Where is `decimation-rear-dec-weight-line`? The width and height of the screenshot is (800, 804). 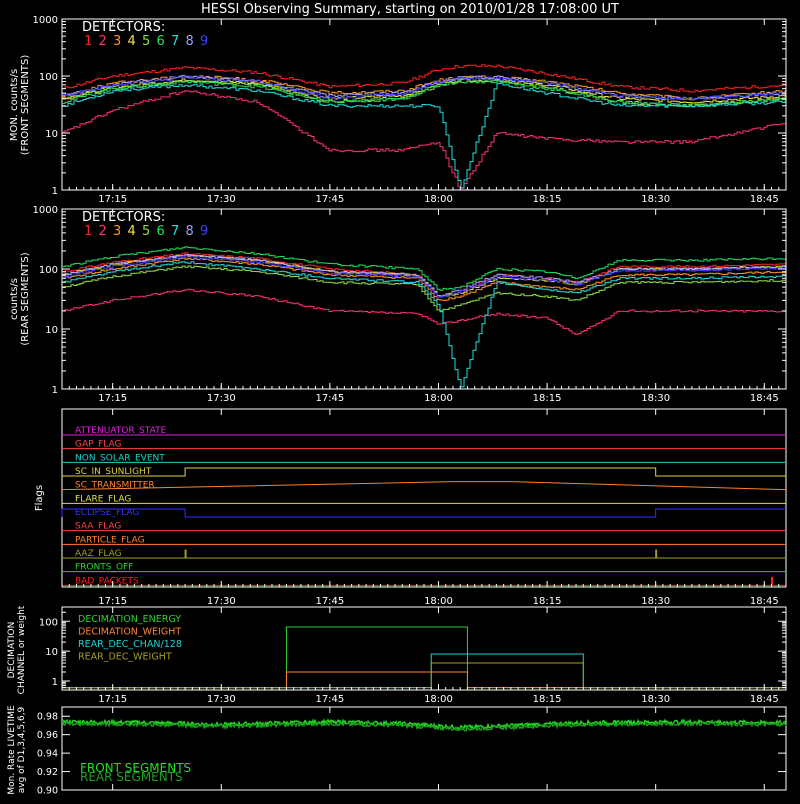
decimation-rear-dec-weight-line is located at coordinates (424, 675).